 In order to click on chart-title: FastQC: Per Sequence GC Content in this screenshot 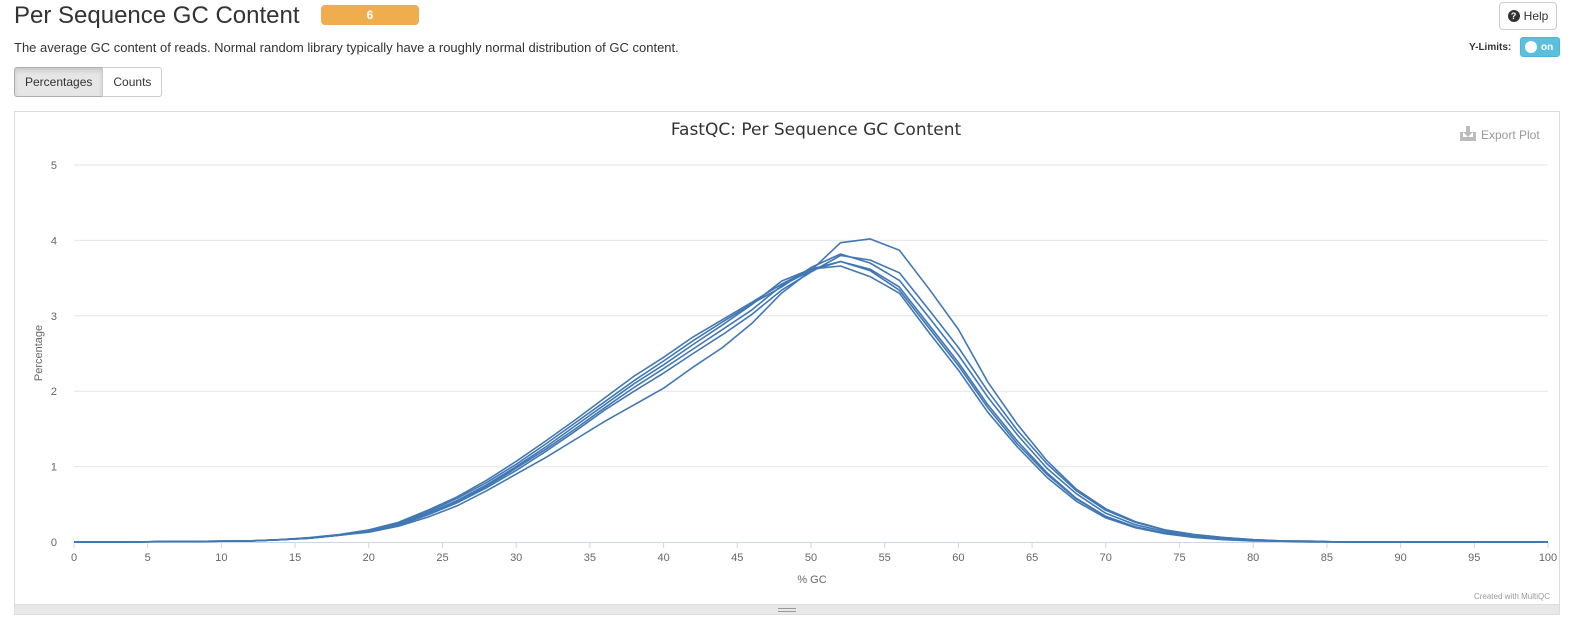, I will do `click(816, 130)`.